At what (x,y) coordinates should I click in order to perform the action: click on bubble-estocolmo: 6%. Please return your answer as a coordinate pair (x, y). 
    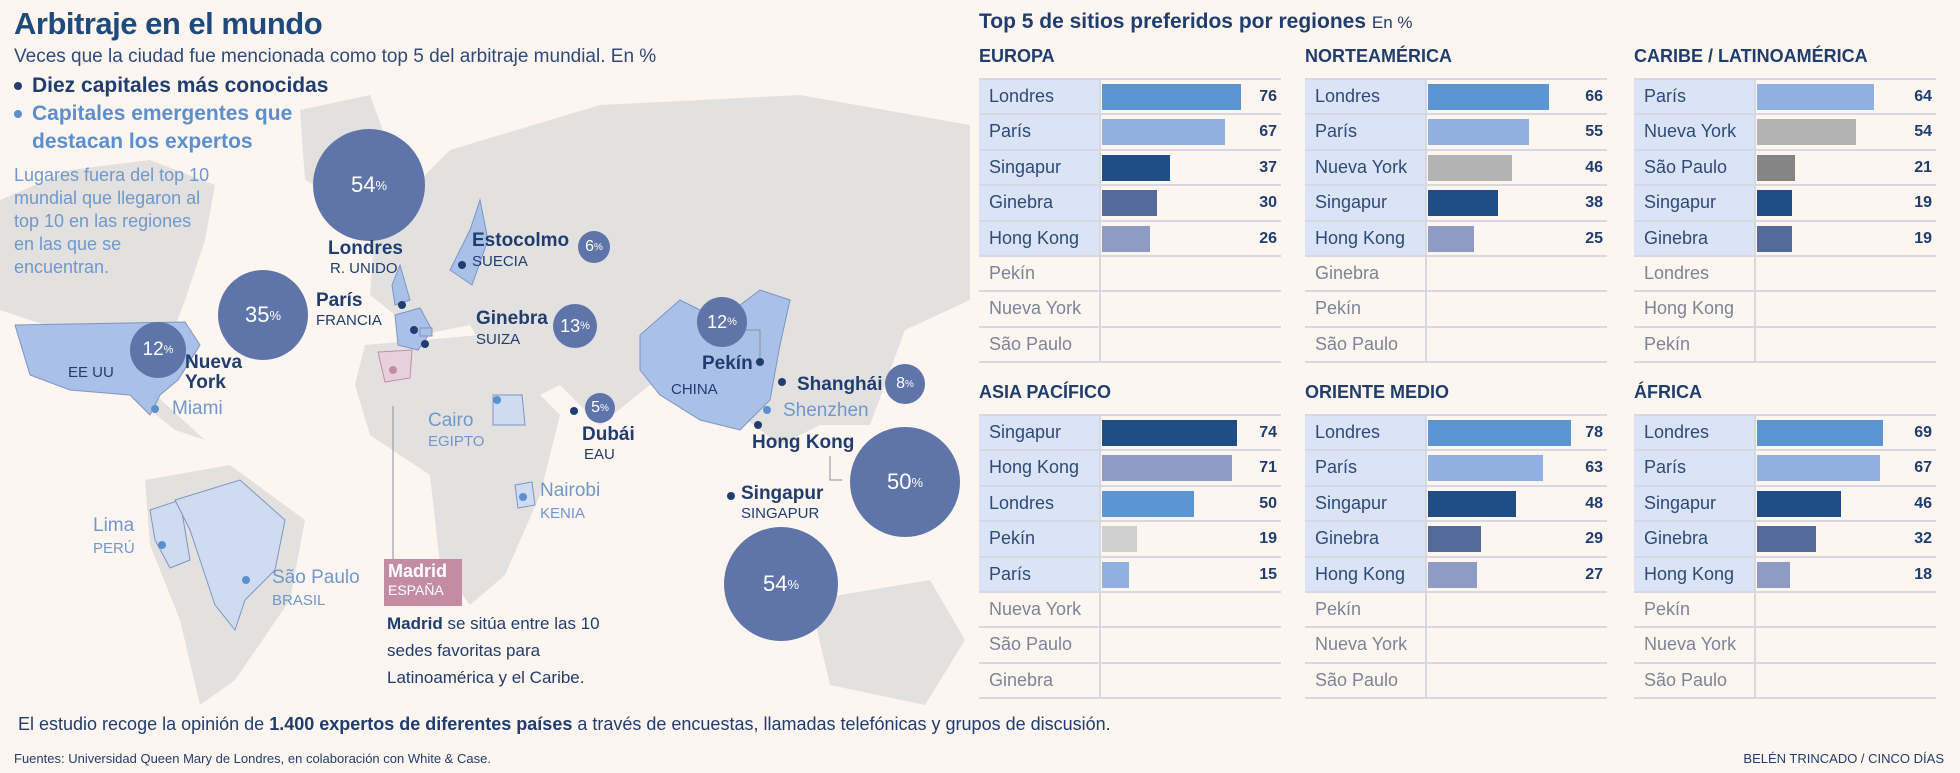
    Looking at the image, I should click on (594, 247).